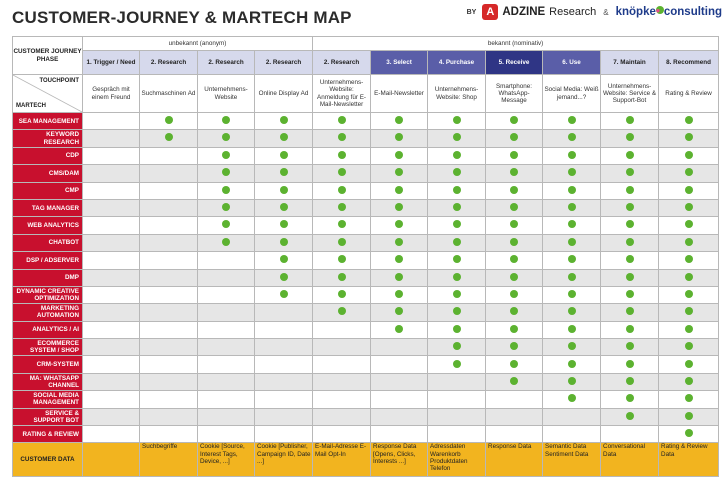  Describe the element at coordinates (47, 312) in the screenshot. I see `martech-label: MARKETING AUTOMATION` at that location.